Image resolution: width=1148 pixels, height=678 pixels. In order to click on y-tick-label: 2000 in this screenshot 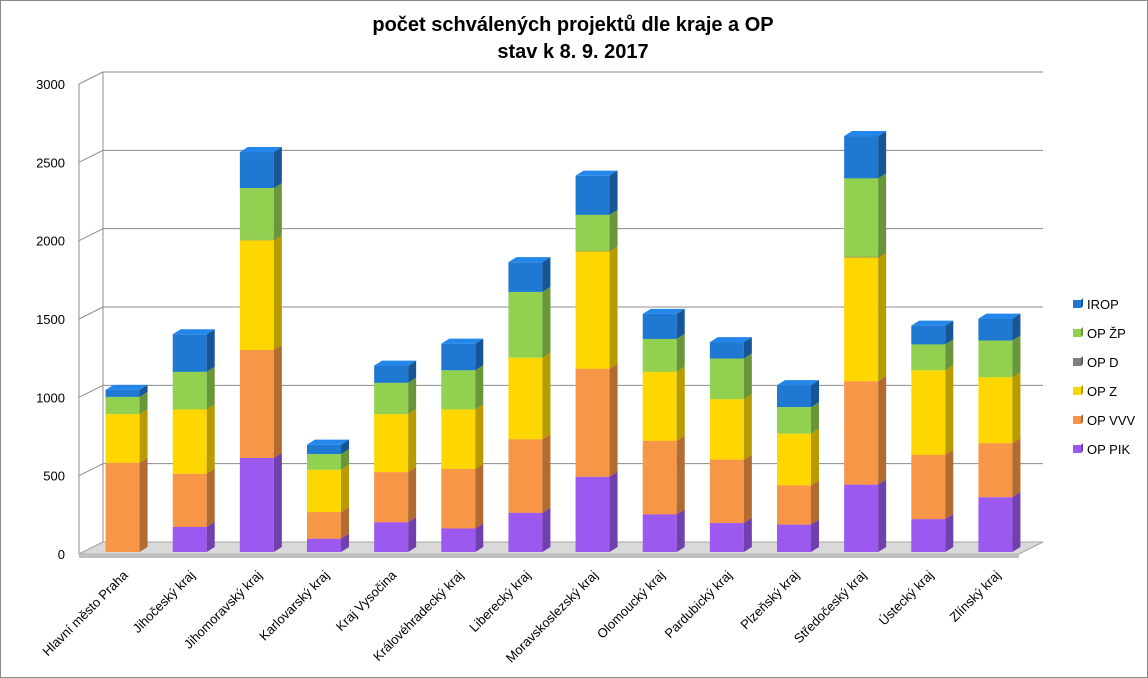, I will do `click(50, 241)`.